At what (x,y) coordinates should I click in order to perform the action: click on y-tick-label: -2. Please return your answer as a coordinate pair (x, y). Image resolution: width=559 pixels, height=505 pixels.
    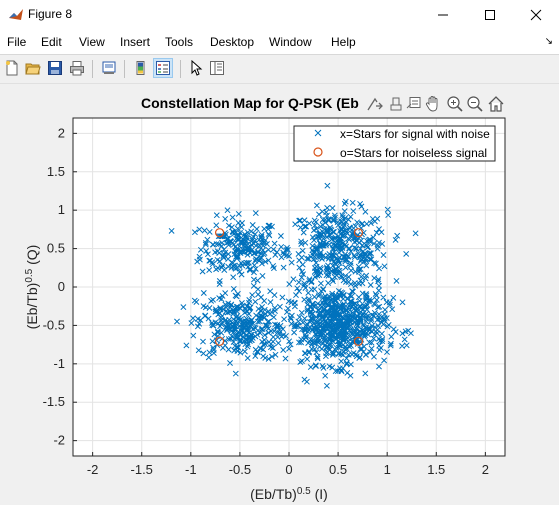
    Looking at the image, I should click on (59, 440).